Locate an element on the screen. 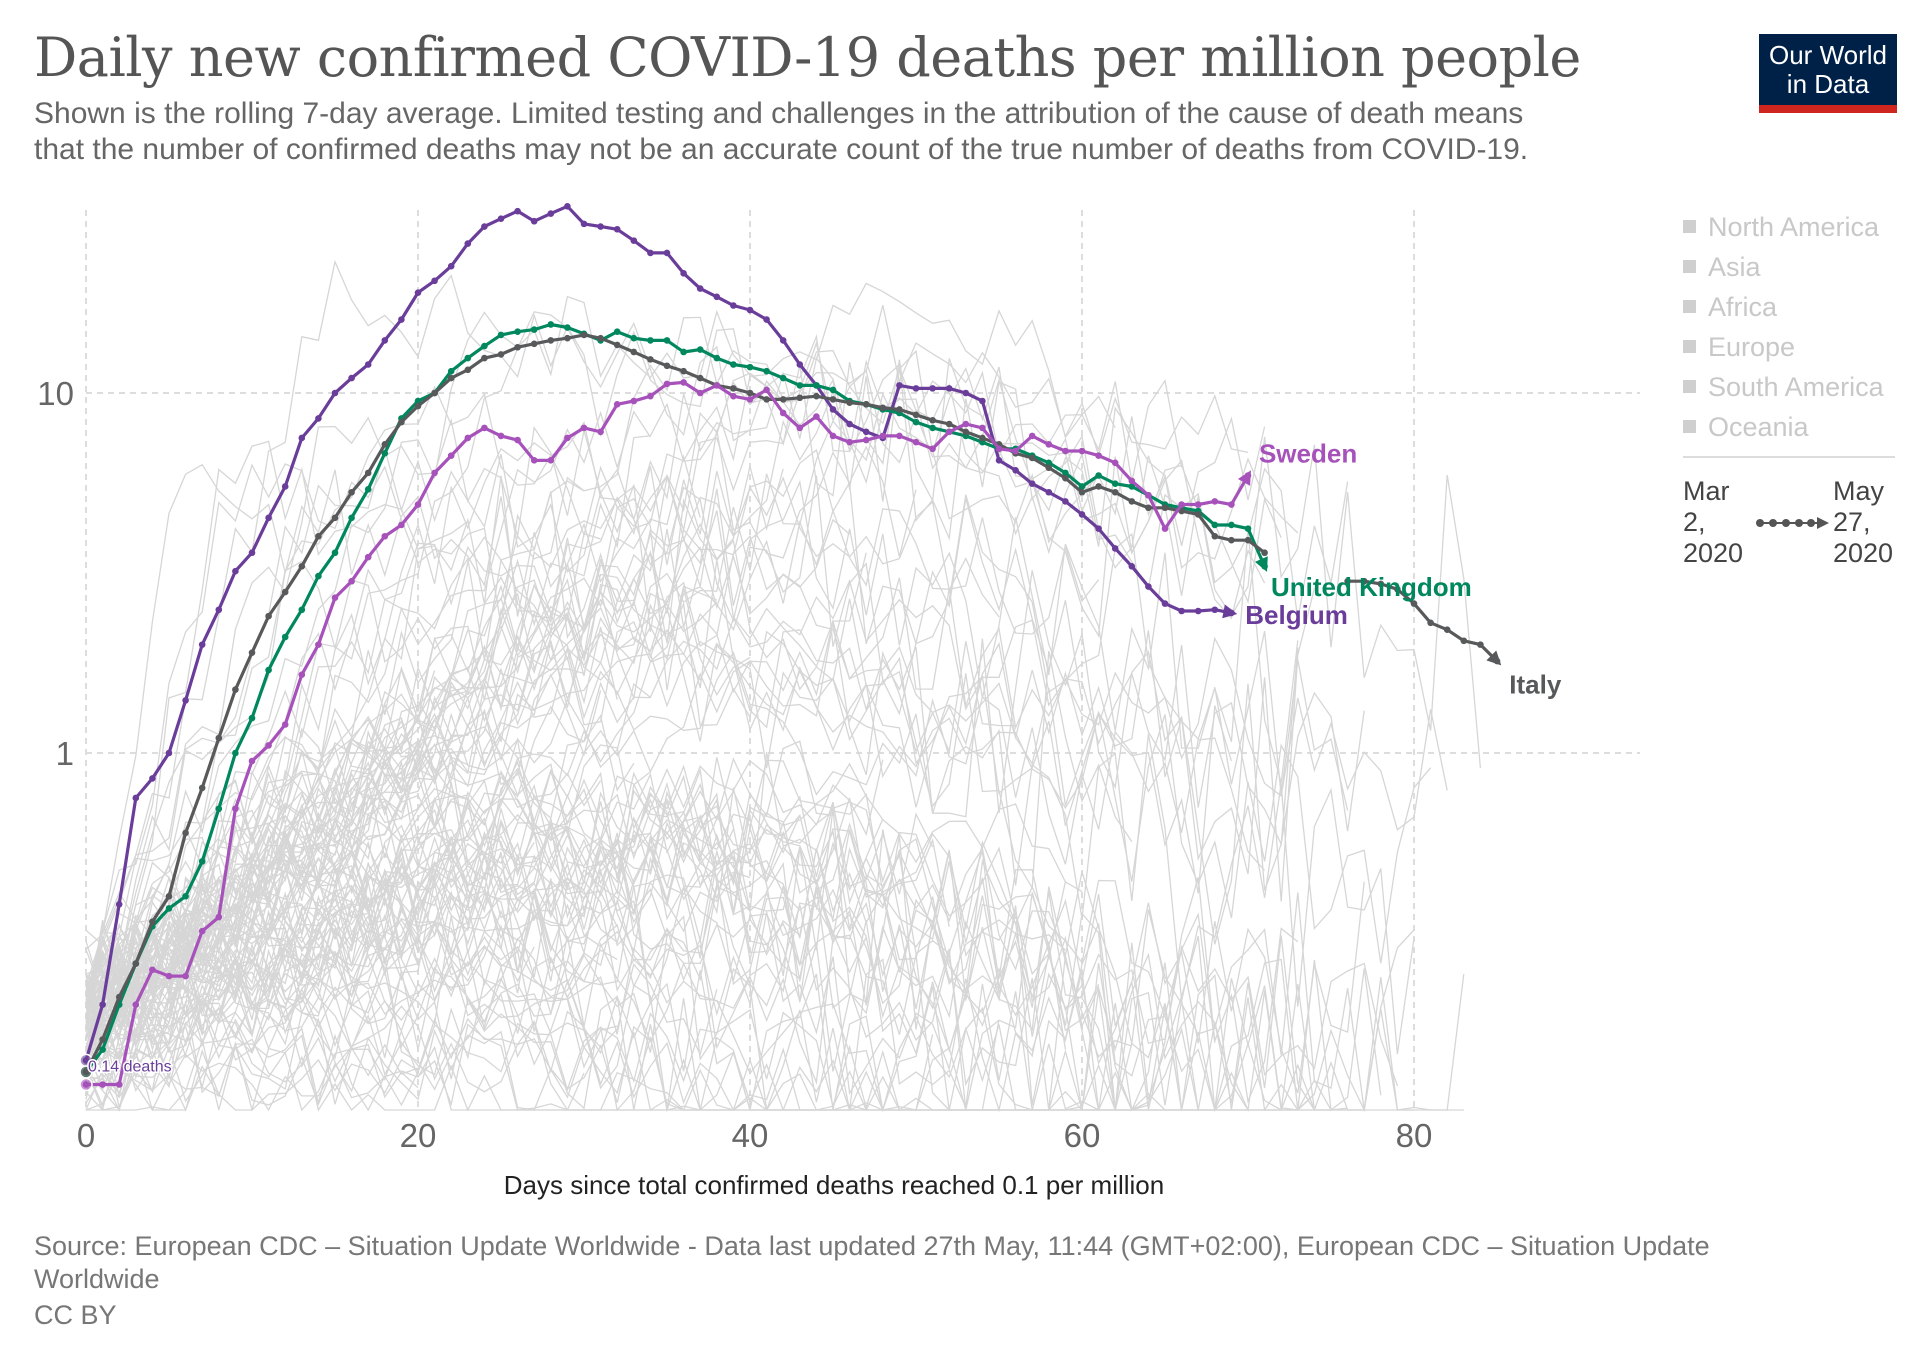 The height and width of the screenshot is (1356, 1920). y-tick-label: 1 is located at coordinates (65, 753).